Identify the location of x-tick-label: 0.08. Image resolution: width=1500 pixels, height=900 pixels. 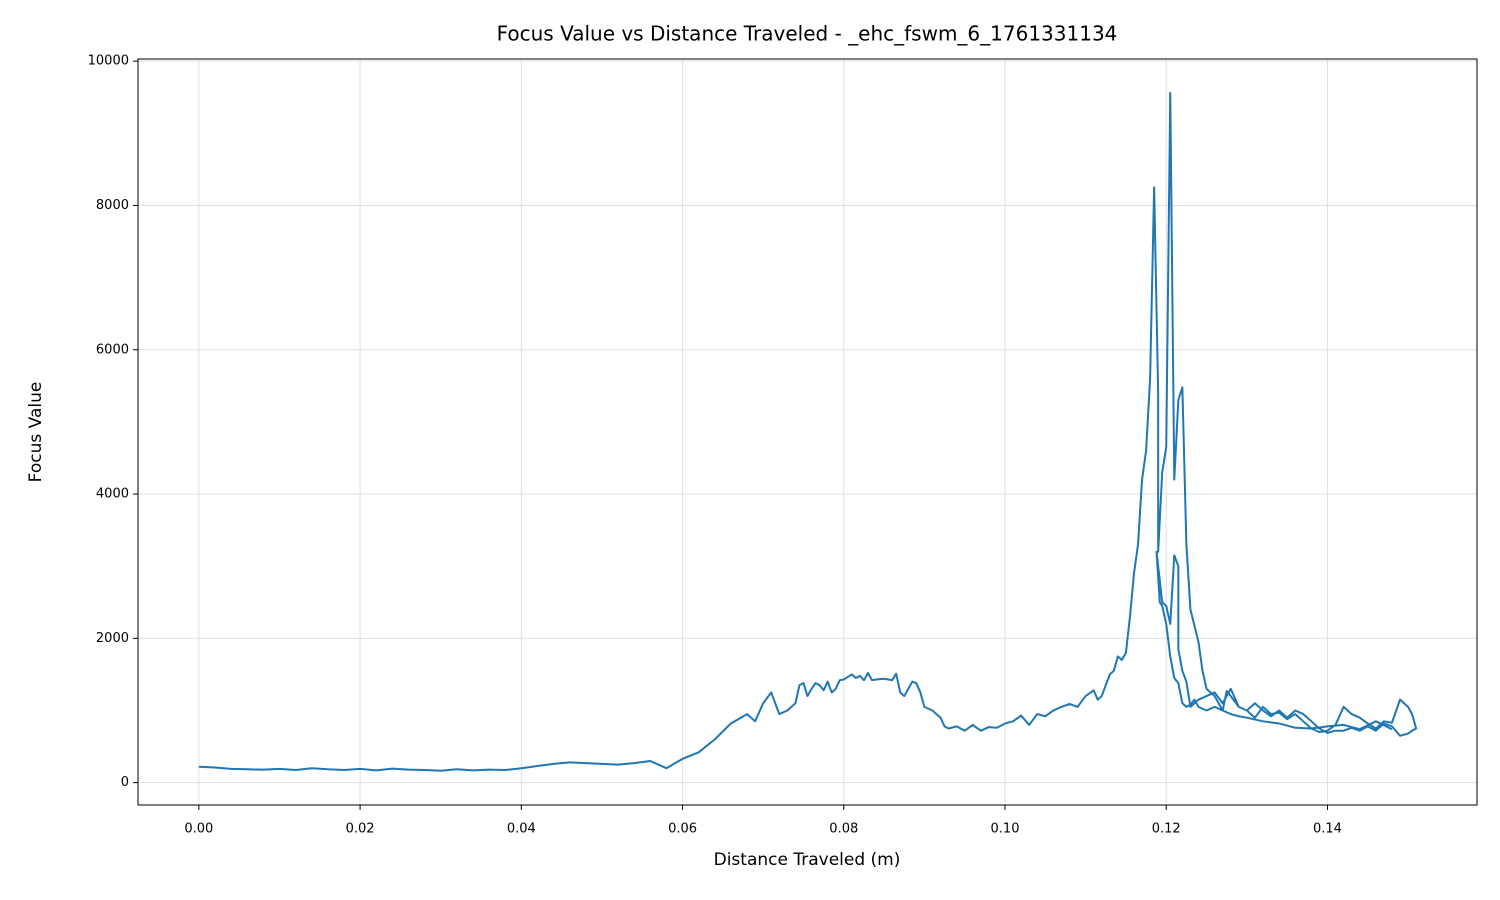
(843, 829).